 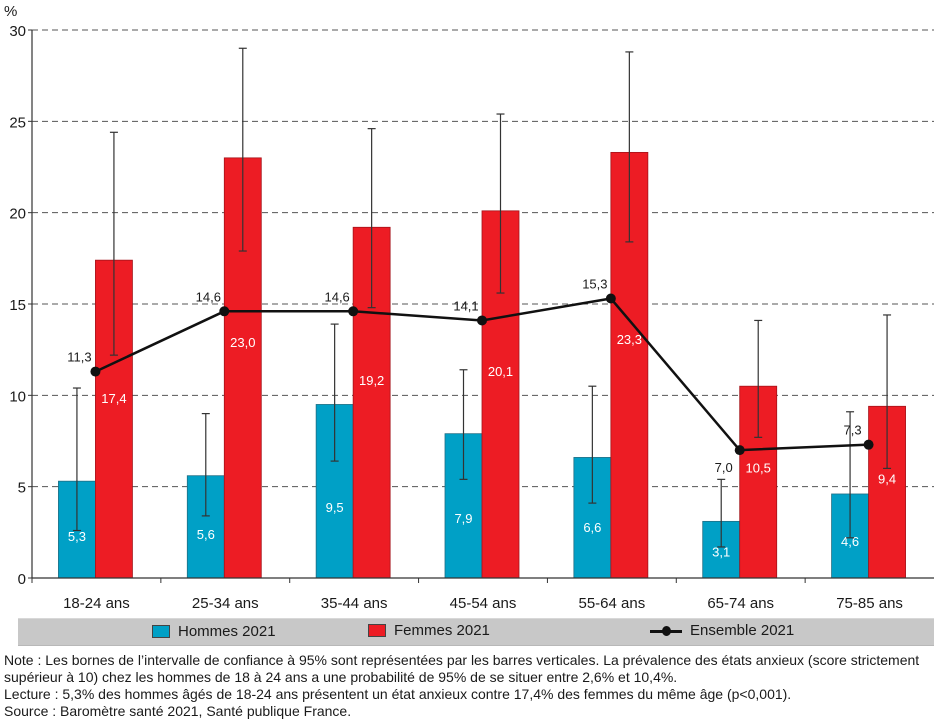 What do you see at coordinates (371, 380) in the screenshot?
I see `femmes-value-label: 19,2` at bounding box center [371, 380].